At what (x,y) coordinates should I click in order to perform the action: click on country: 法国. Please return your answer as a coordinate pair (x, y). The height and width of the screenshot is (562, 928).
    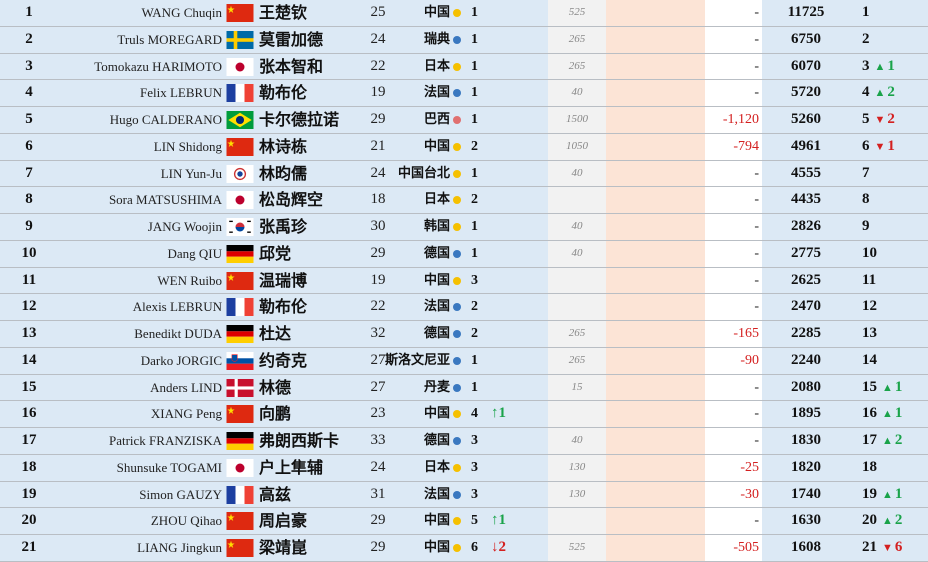
    Looking at the image, I should click on (436, 93).